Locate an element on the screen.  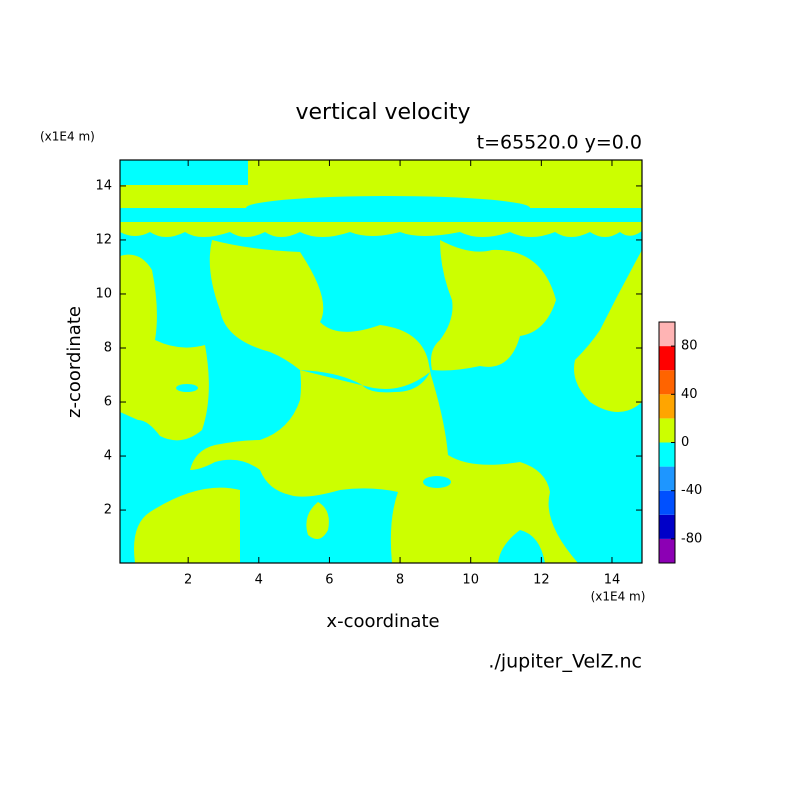
colorbar-tick-label: -80 is located at coordinates (691, 538).